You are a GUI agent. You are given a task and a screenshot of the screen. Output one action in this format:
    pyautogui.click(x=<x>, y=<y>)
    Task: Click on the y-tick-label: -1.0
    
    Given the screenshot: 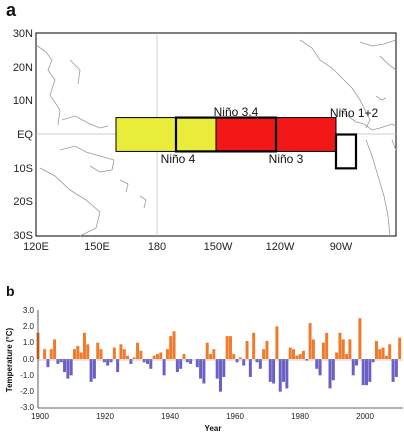 What is the action you would take?
    pyautogui.click(x=27, y=375)
    